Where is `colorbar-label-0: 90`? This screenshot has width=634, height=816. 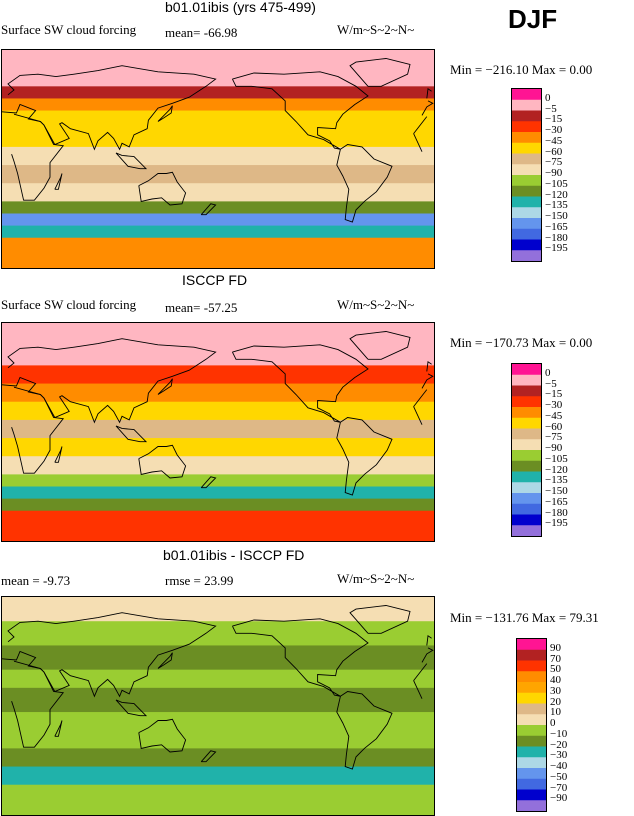 colorbar-label-0: 90 is located at coordinates (555, 647).